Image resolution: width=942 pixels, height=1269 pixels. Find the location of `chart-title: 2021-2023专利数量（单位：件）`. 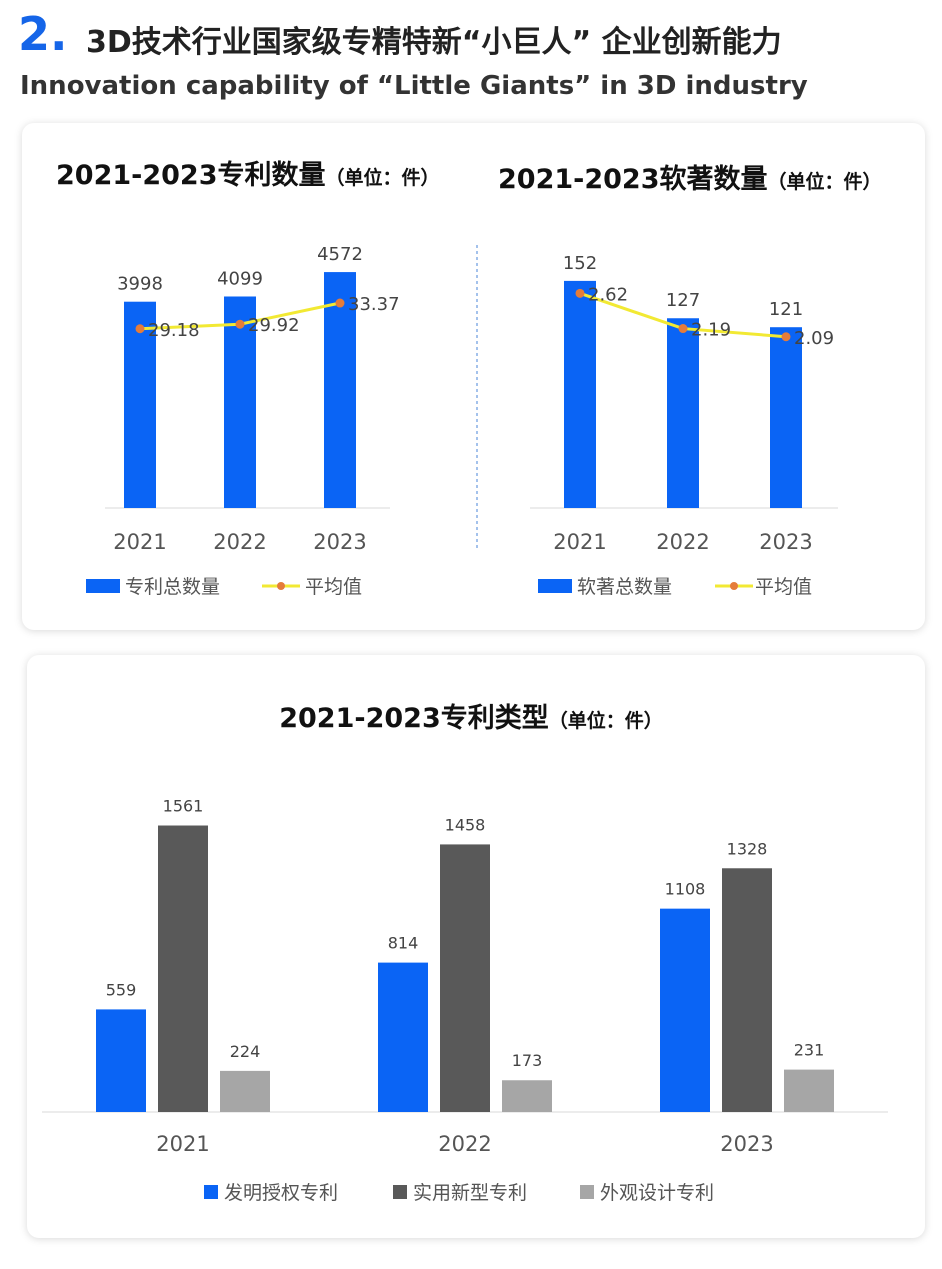

chart-title: 2021-2023专利数量（单位：件） is located at coordinates (248, 175).